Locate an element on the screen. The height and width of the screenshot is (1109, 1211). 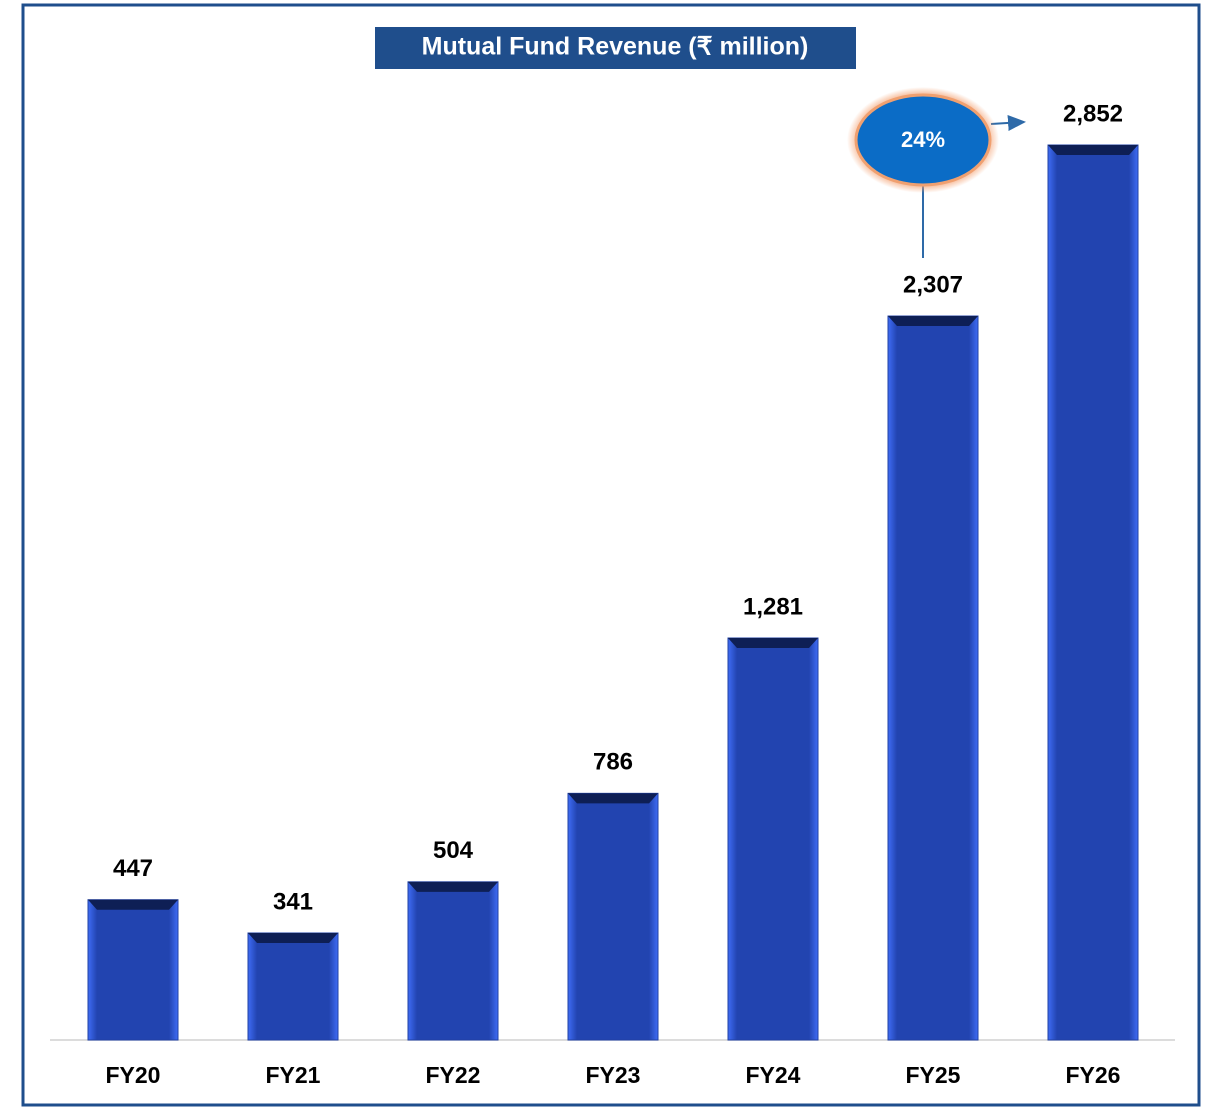
x-tick-label: FY22 is located at coordinates (453, 1075).